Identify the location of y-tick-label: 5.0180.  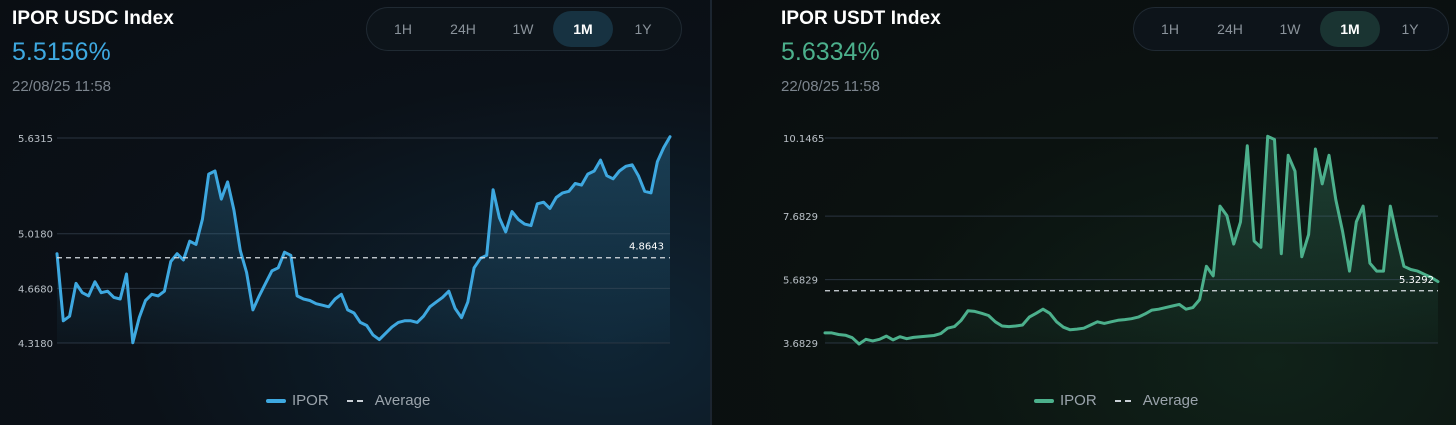
(35, 235).